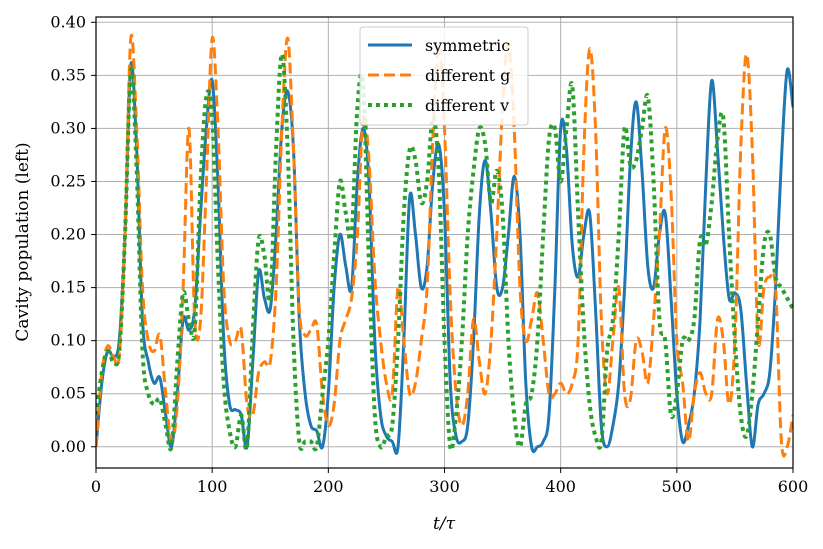 This screenshot has height=549, width=823. I want to click on x-tick-label-5: 500, so click(677, 486).